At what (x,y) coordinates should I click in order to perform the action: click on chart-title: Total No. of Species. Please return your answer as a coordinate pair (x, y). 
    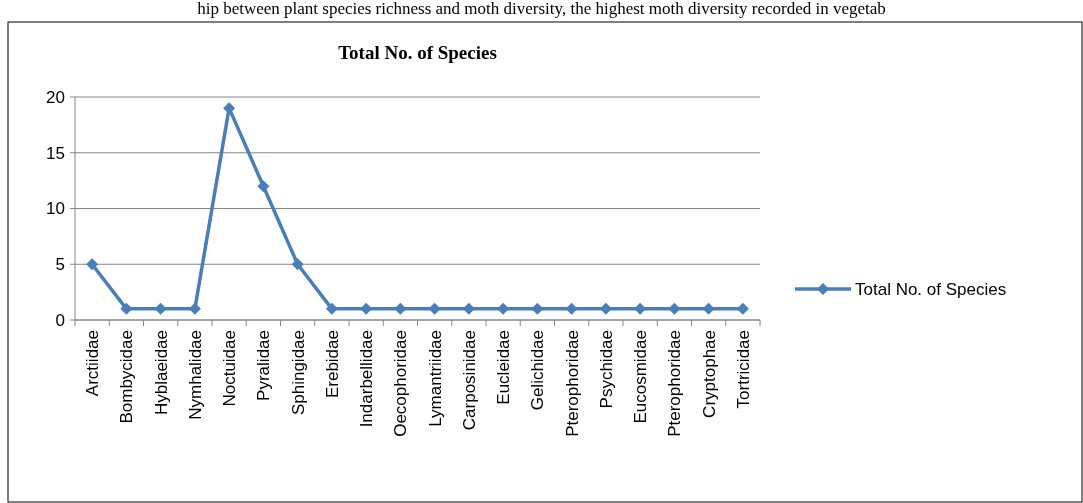
    Looking at the image, I should click on (417, 52).